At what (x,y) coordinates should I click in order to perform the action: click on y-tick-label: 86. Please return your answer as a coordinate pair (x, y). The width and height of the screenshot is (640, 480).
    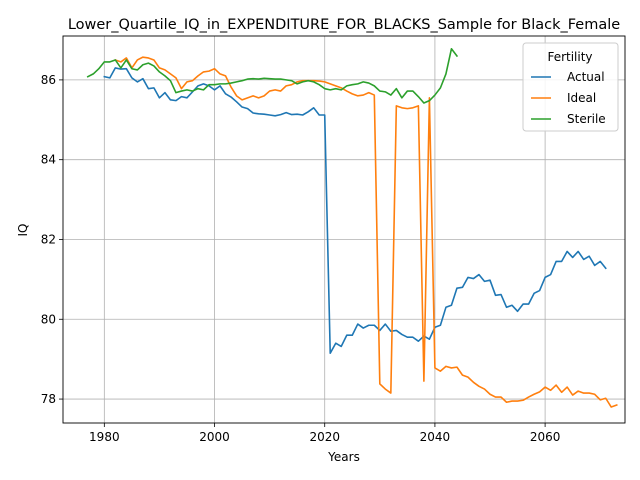
    Looking at the image, I should click on (48, 80).